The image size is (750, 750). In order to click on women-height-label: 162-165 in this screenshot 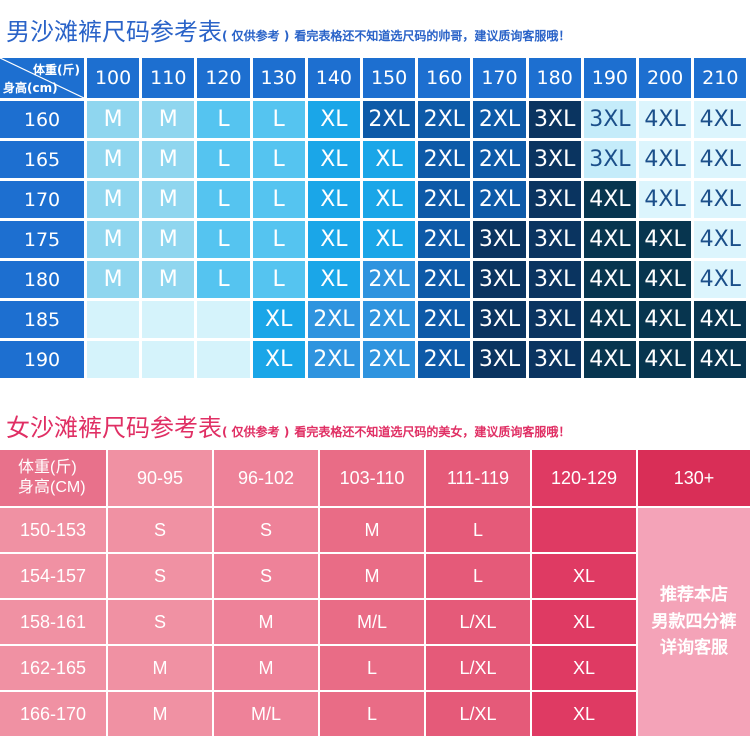, I will do `click(53, 668)`.